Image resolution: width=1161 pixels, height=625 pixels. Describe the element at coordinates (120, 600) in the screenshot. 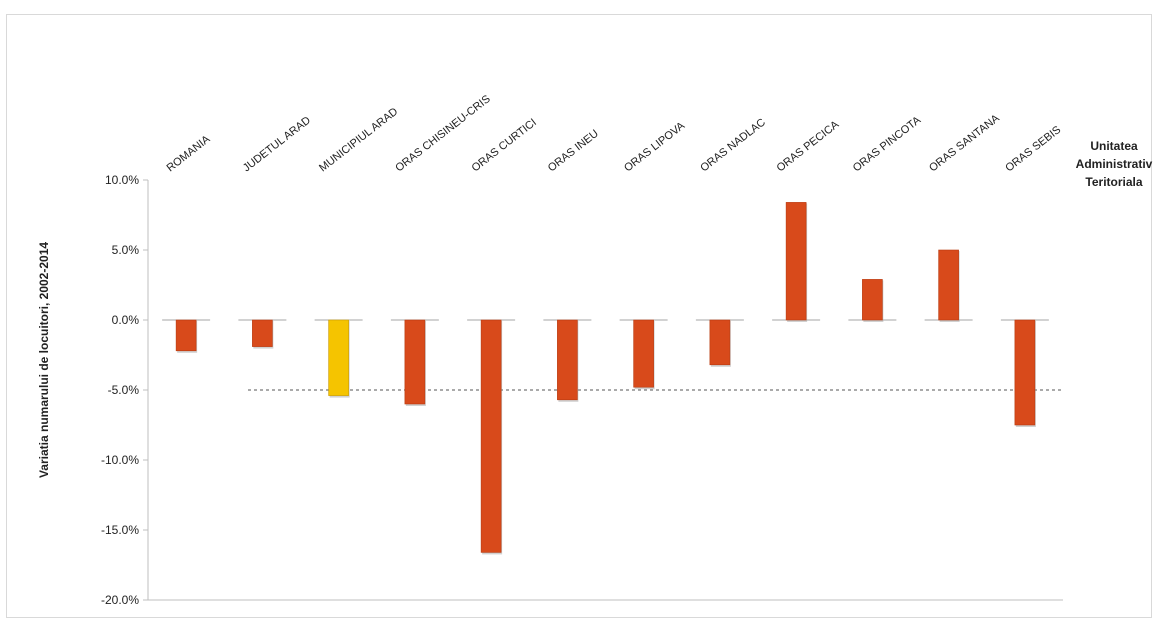

I see `y-tick-label: -20.0%` at that location.